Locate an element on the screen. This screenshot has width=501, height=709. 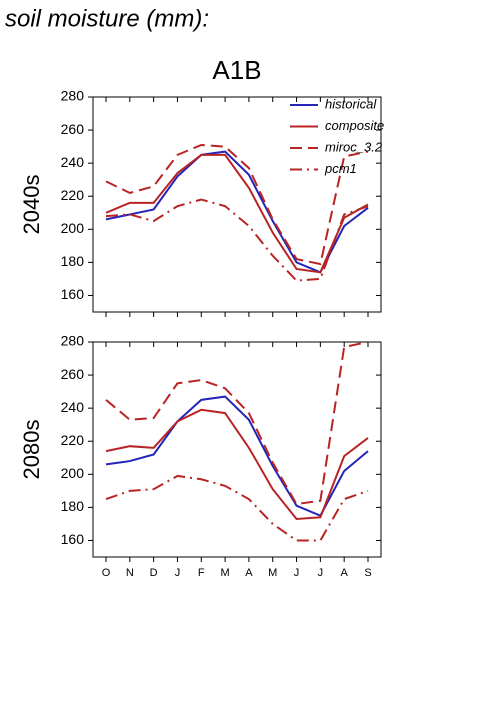
x-tick-label: S is located at coordinates (367, 573).